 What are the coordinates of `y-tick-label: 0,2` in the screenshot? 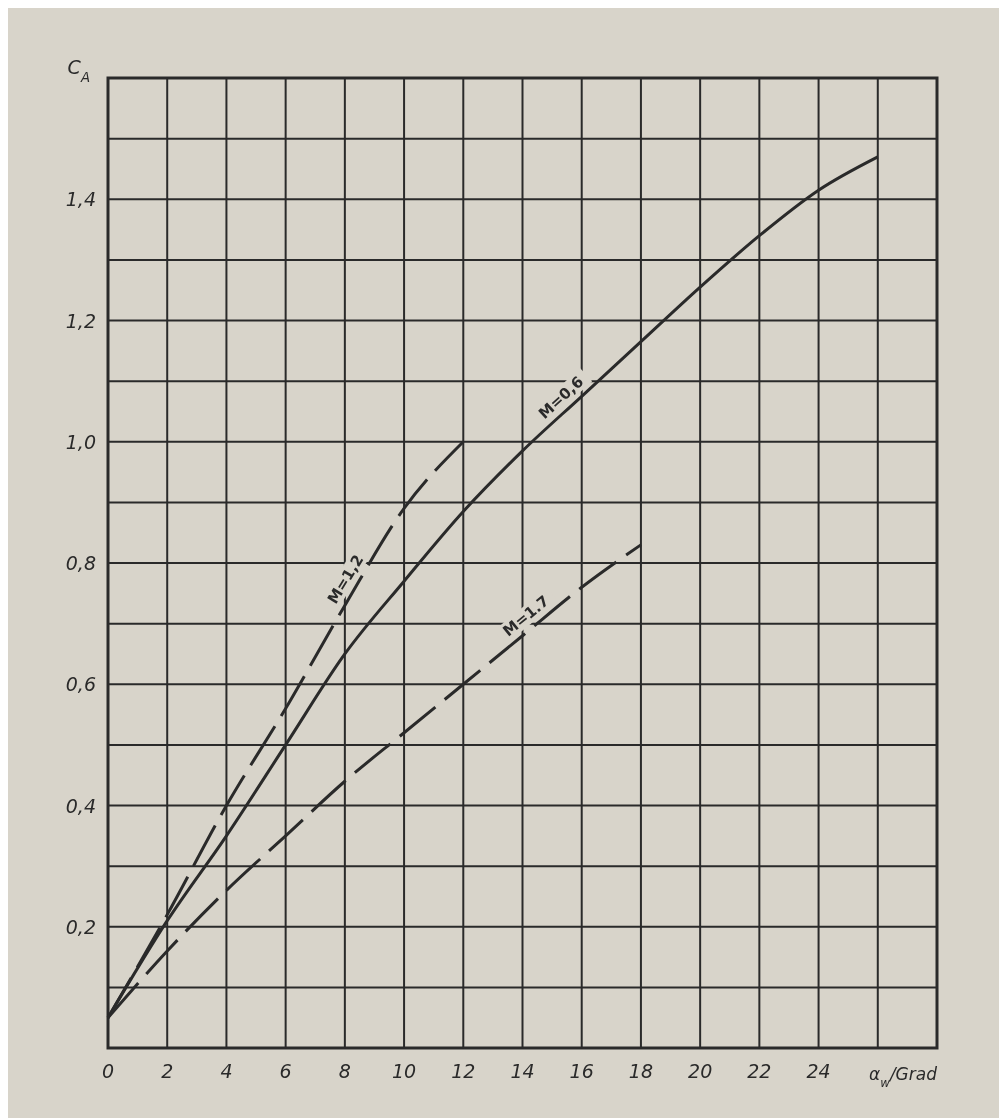 It's located at (80, 926).